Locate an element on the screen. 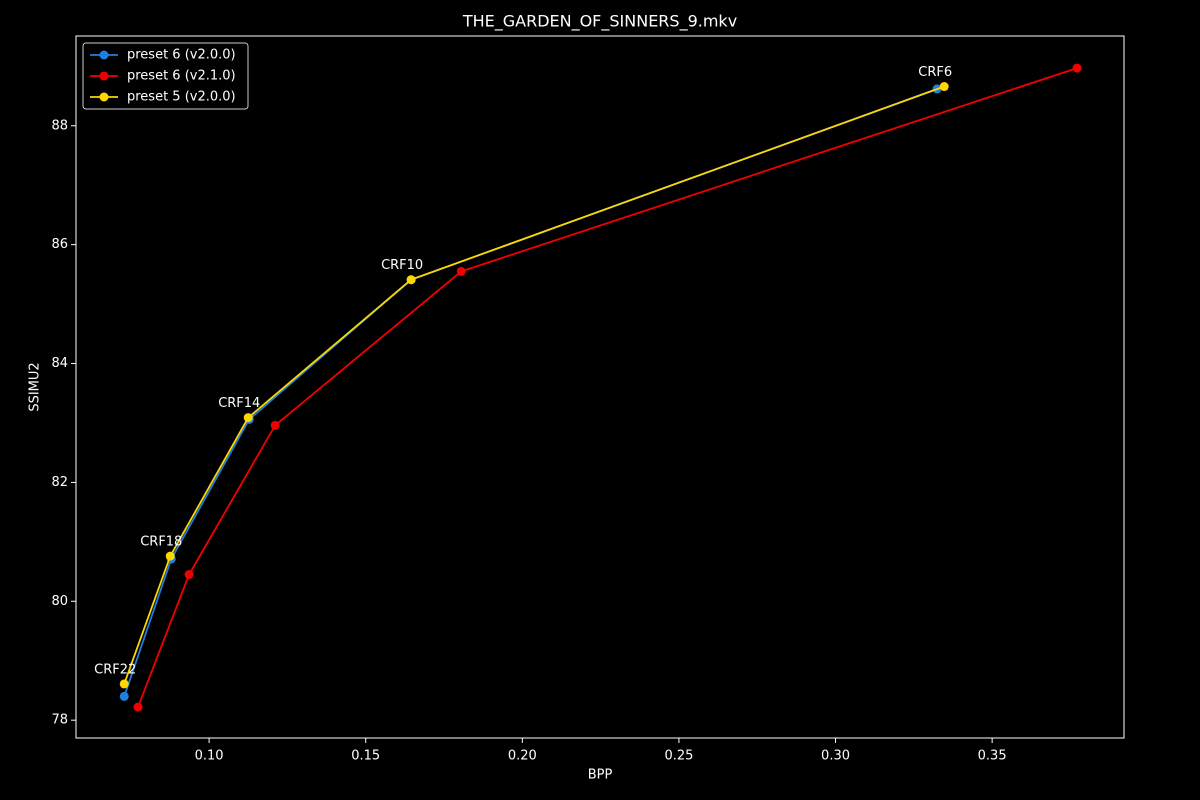 This screenshot has width=1200, height=800. y-tick-label: 80 is located at coordinates (59, 601).